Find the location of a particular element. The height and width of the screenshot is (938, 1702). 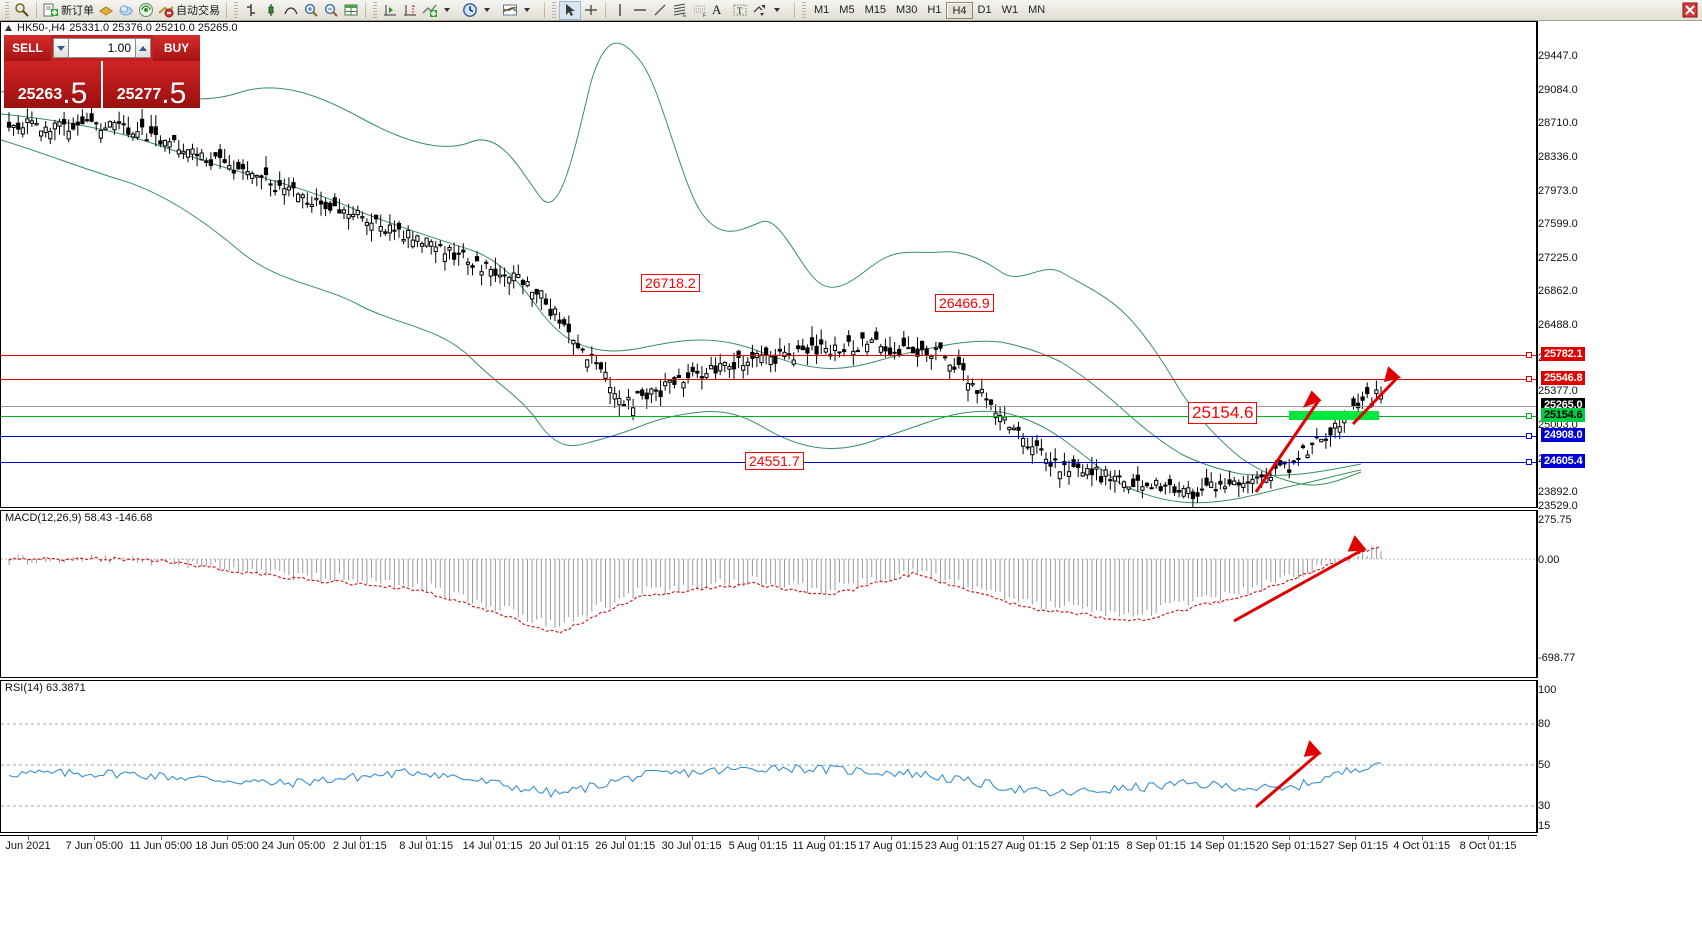

text-label-icon: T is located at coordinates (740, 10).